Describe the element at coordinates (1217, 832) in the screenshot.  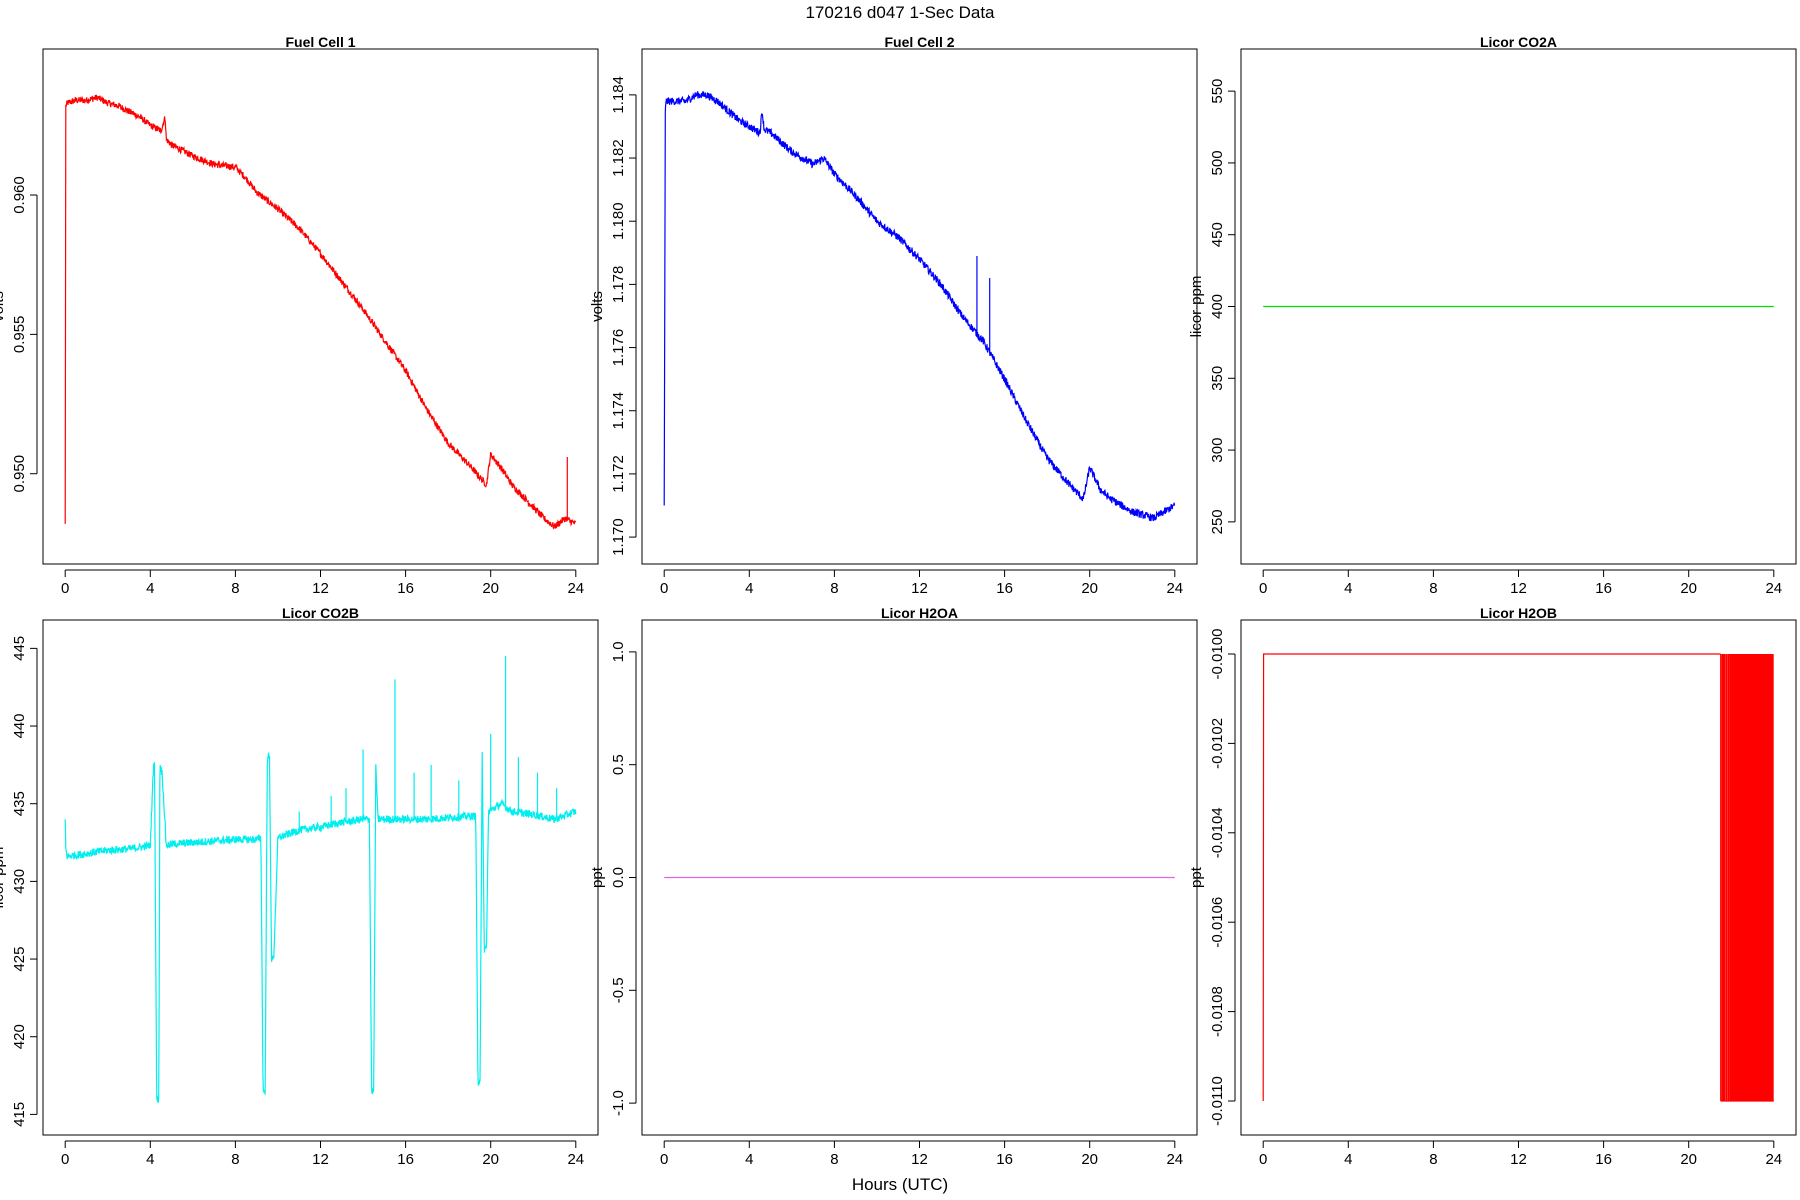
I see `y-tick-label: -0.0104` at that location.